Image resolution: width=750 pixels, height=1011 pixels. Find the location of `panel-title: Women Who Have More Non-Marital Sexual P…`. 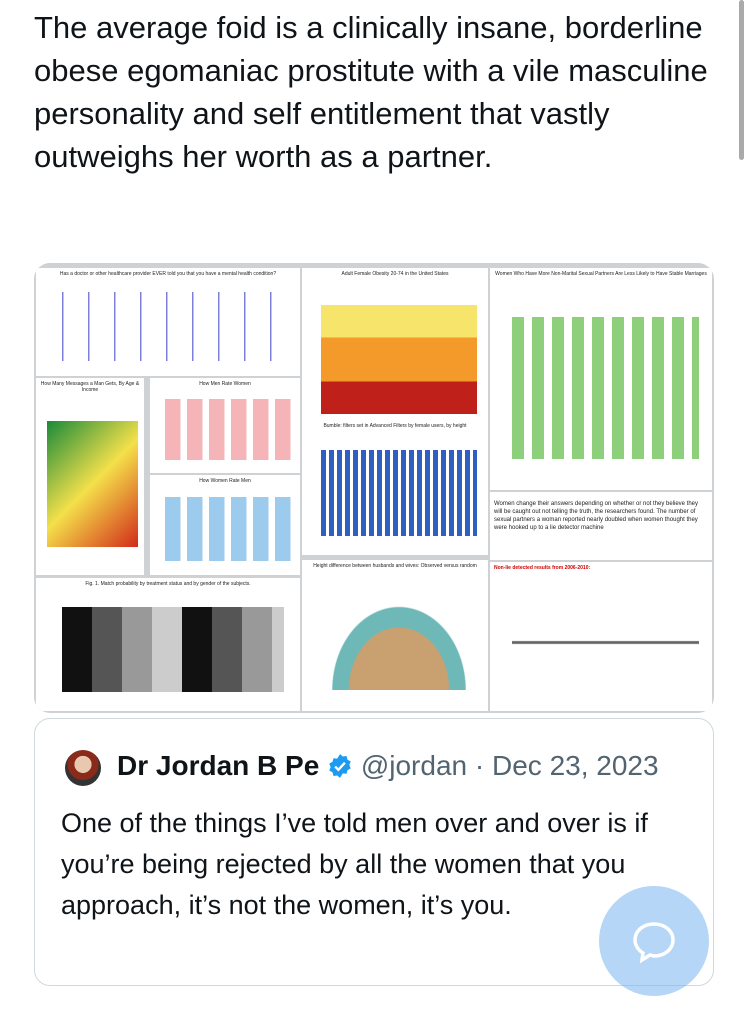

panel-title: Women Who Have More Non-Marital Sexual P… is located at coordinates (601, 274).